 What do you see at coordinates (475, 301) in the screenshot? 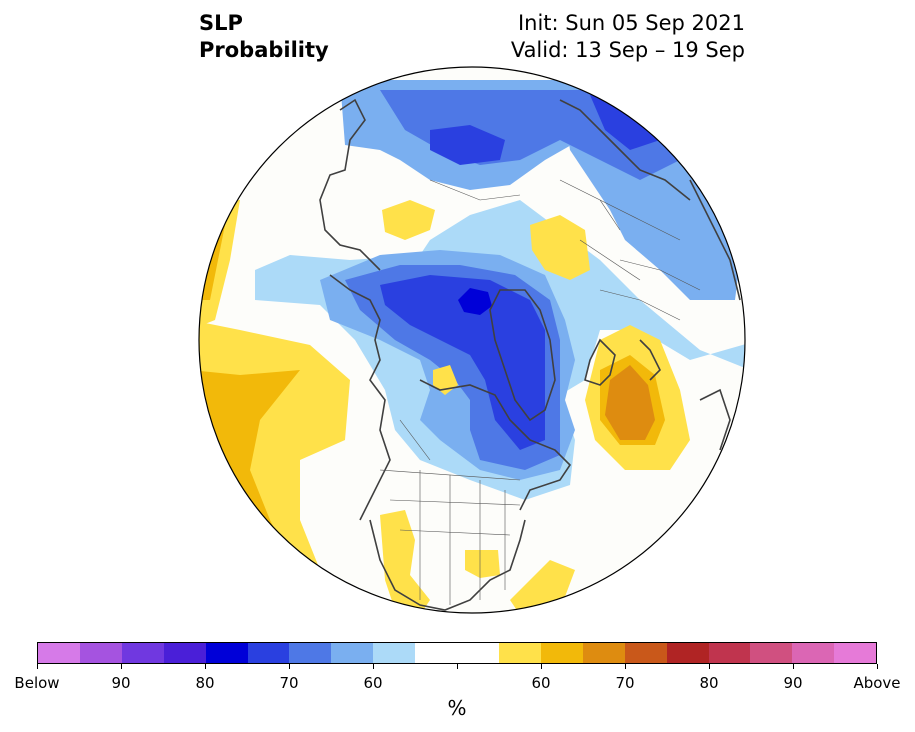
I see `below-normal-90-core` at bounding box center [475, 301].